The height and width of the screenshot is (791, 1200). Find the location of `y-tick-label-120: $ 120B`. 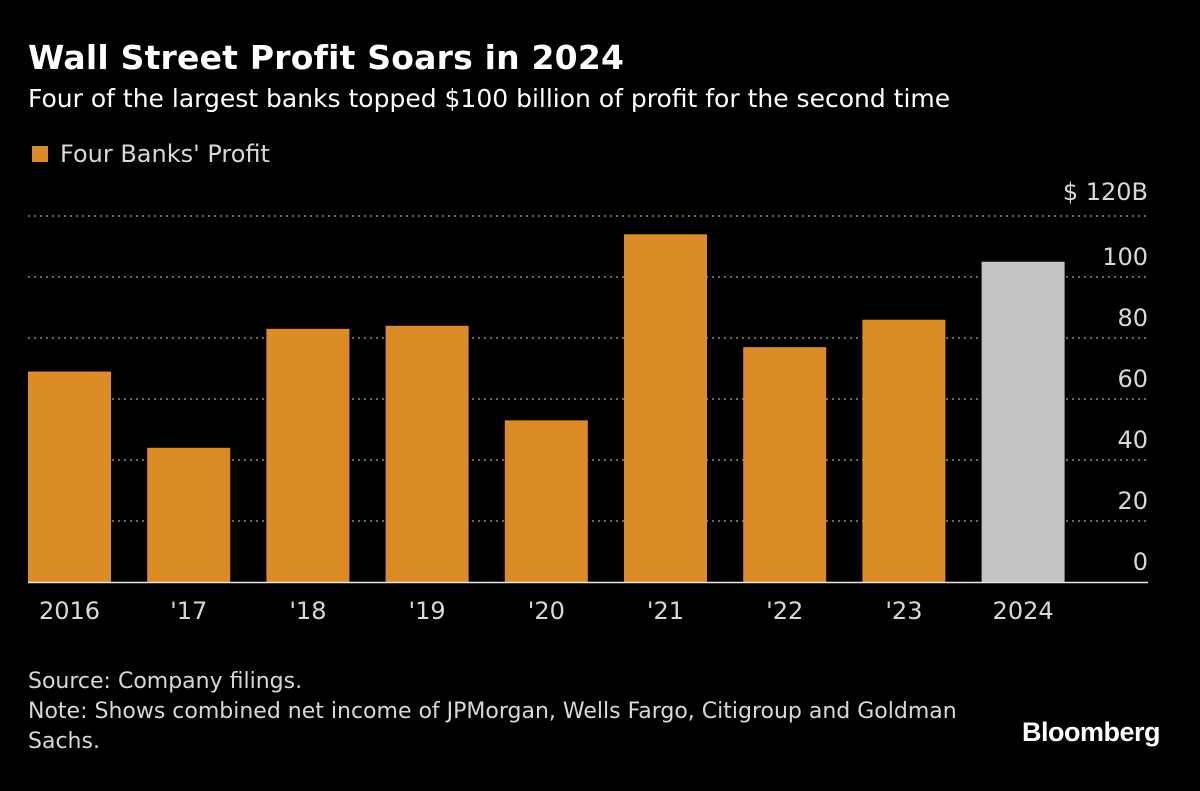

y-tick-label-120: $ 120B is located at coordinates (1105, 192).